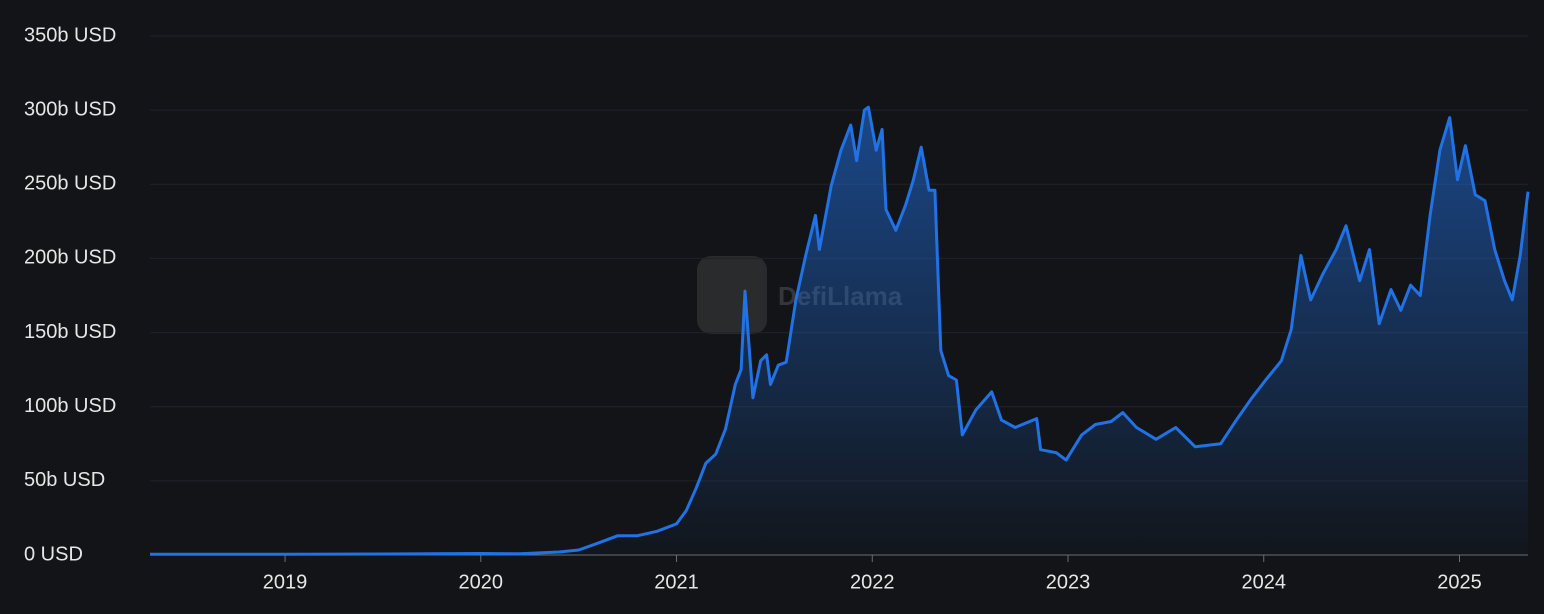 The image size is (1544, 614). What do you see at coordinates (1068, 582) in the screenshot?
I see `x-tick-label: 2023` at bounding box center [1068, 582].